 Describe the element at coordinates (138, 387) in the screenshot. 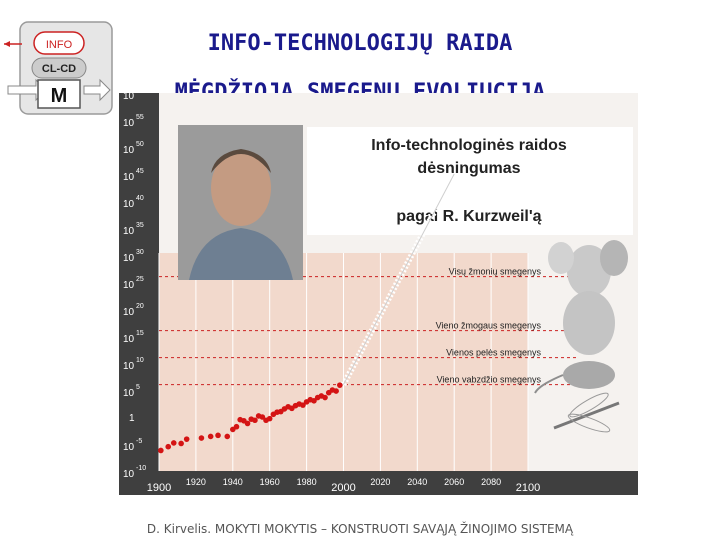

I see `y-tick-exponent: 5` at that location.